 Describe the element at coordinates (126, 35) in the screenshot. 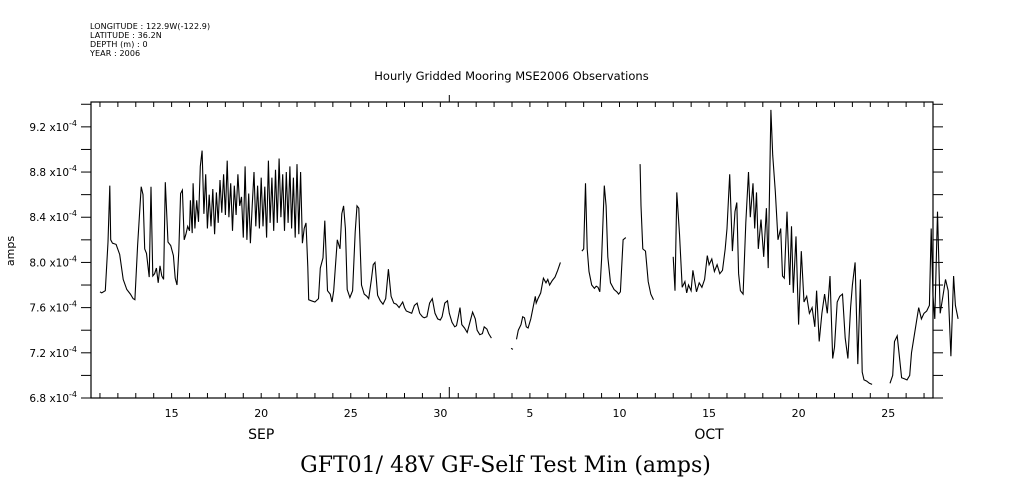

I see `latitude-label: LATITUDE : 36.2N` at that location.